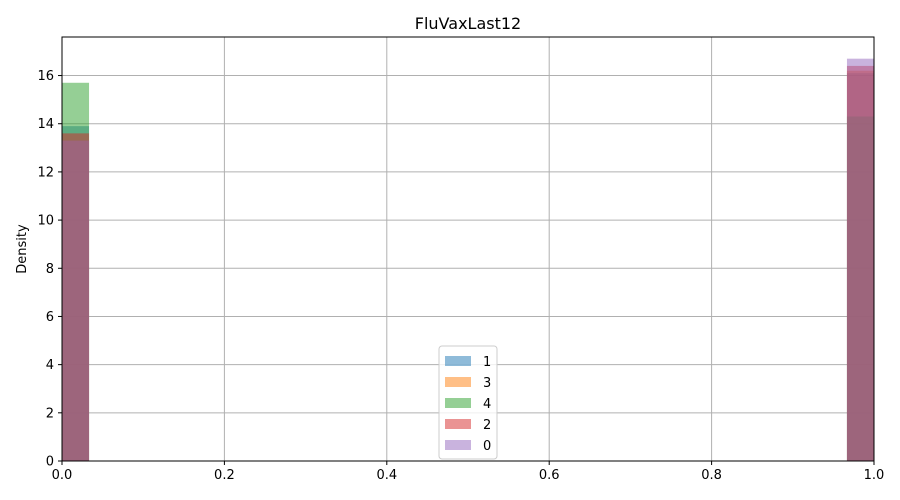  I want to click on y-tick-label: 4, so click(50, 365).